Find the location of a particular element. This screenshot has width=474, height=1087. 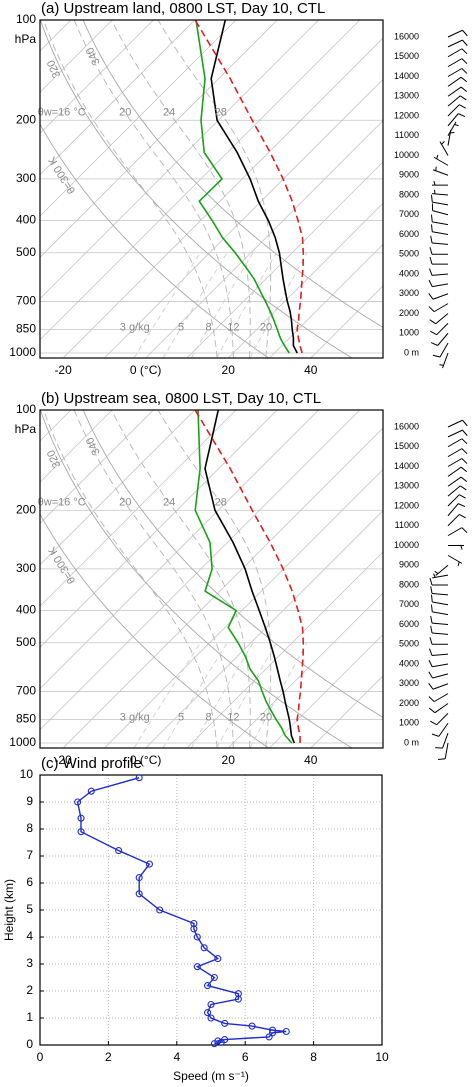

dry-adiabat is located at coordinates (154, 630).